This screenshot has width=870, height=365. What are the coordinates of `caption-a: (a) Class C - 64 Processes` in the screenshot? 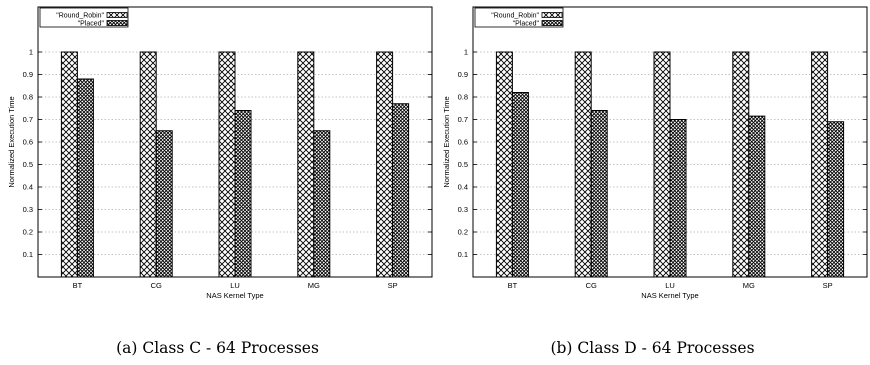 It's located at (217, 348).